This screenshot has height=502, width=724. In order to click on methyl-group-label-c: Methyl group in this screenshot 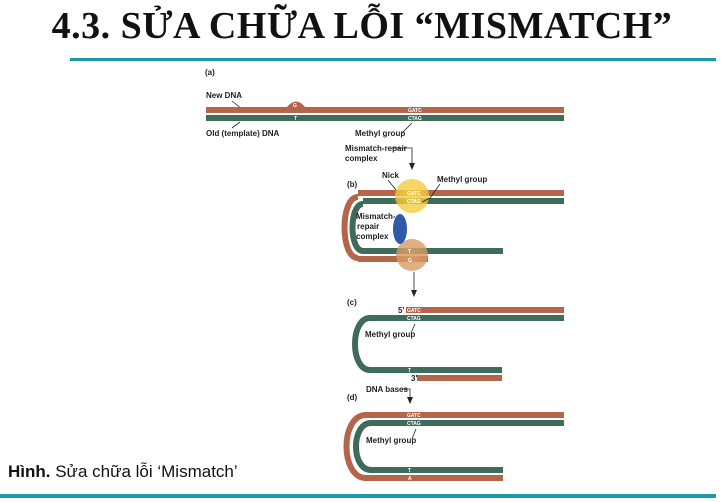, I will do `click(390, 334)`.